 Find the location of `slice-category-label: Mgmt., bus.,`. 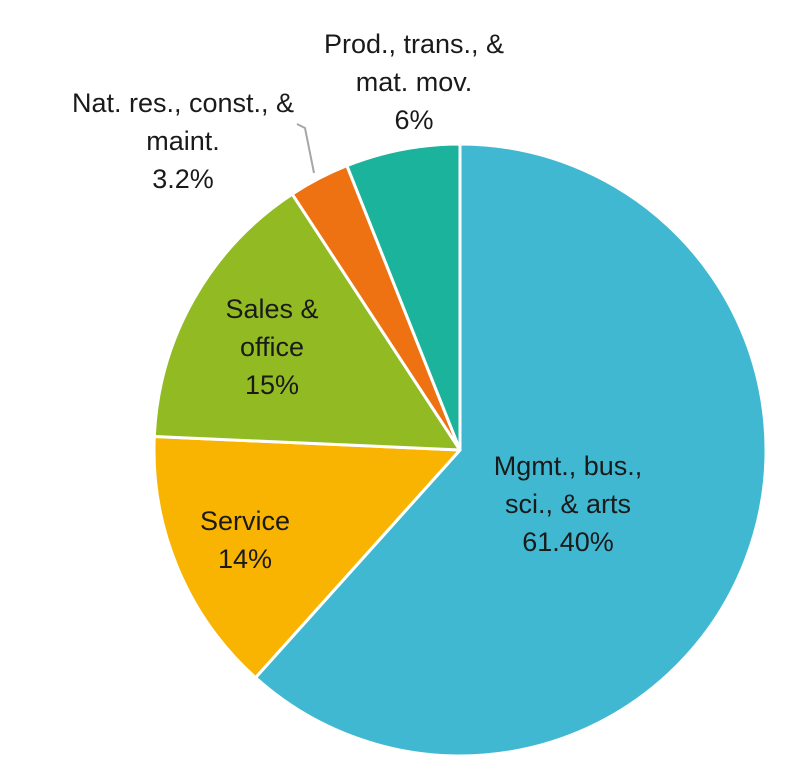

slice-category-label: Mgmt., bus., is located at coordinates (568, 466).